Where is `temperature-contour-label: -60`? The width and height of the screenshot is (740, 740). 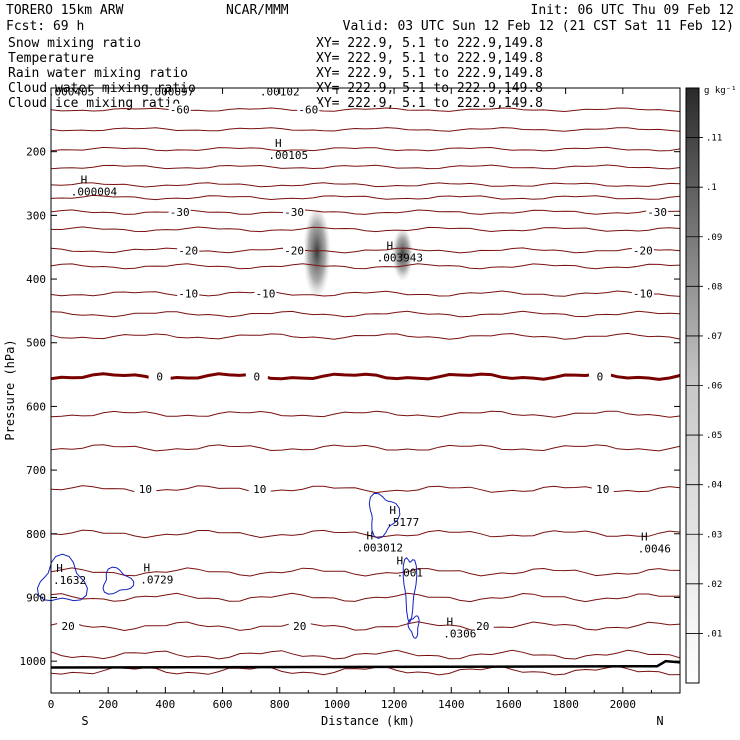 temperature-contour-label: -60 is located at coordinates (180, 110).